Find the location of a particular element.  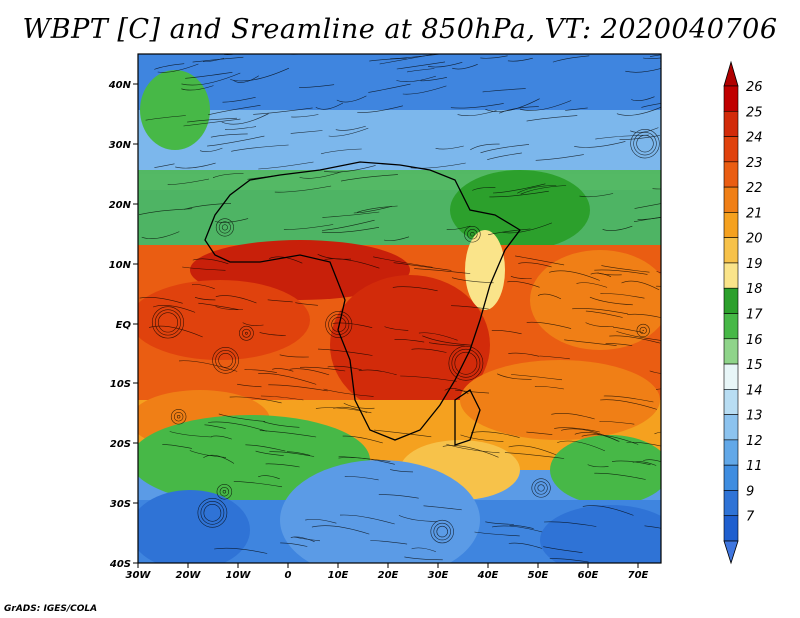

colorbar-label: 9 is located at coordinates (750, 491).